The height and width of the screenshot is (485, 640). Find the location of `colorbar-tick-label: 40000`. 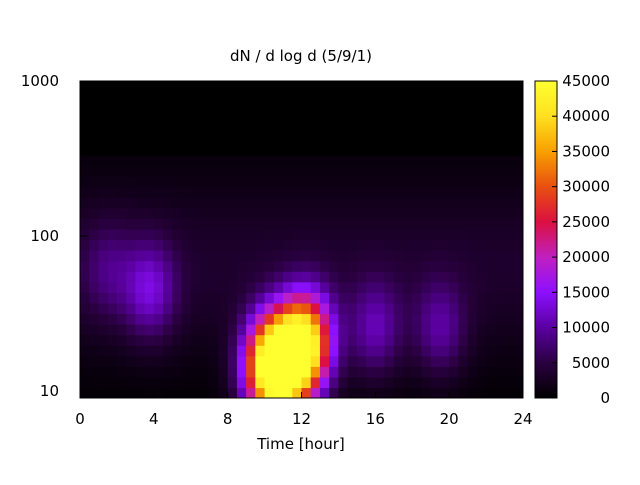

colorbar-tick-label: 40000 is located at coordinates (586, 116).